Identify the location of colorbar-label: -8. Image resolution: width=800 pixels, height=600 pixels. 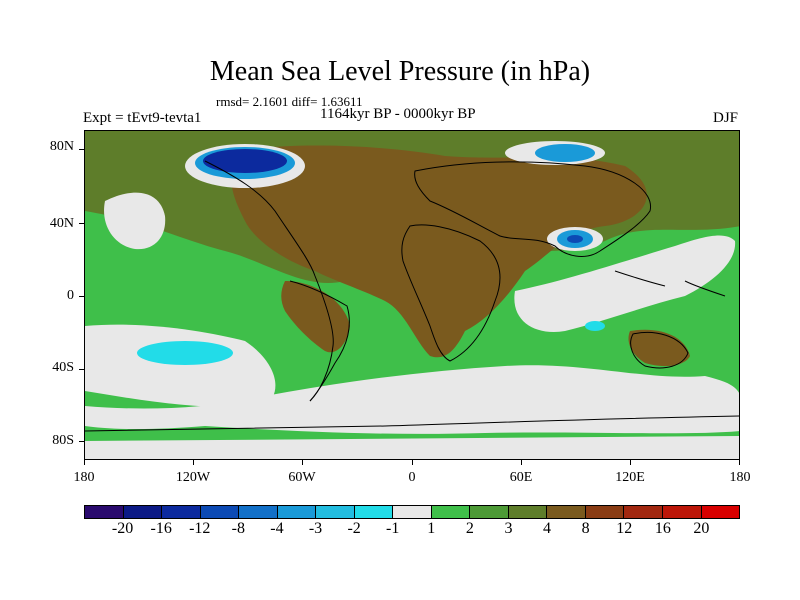
(238, 528).